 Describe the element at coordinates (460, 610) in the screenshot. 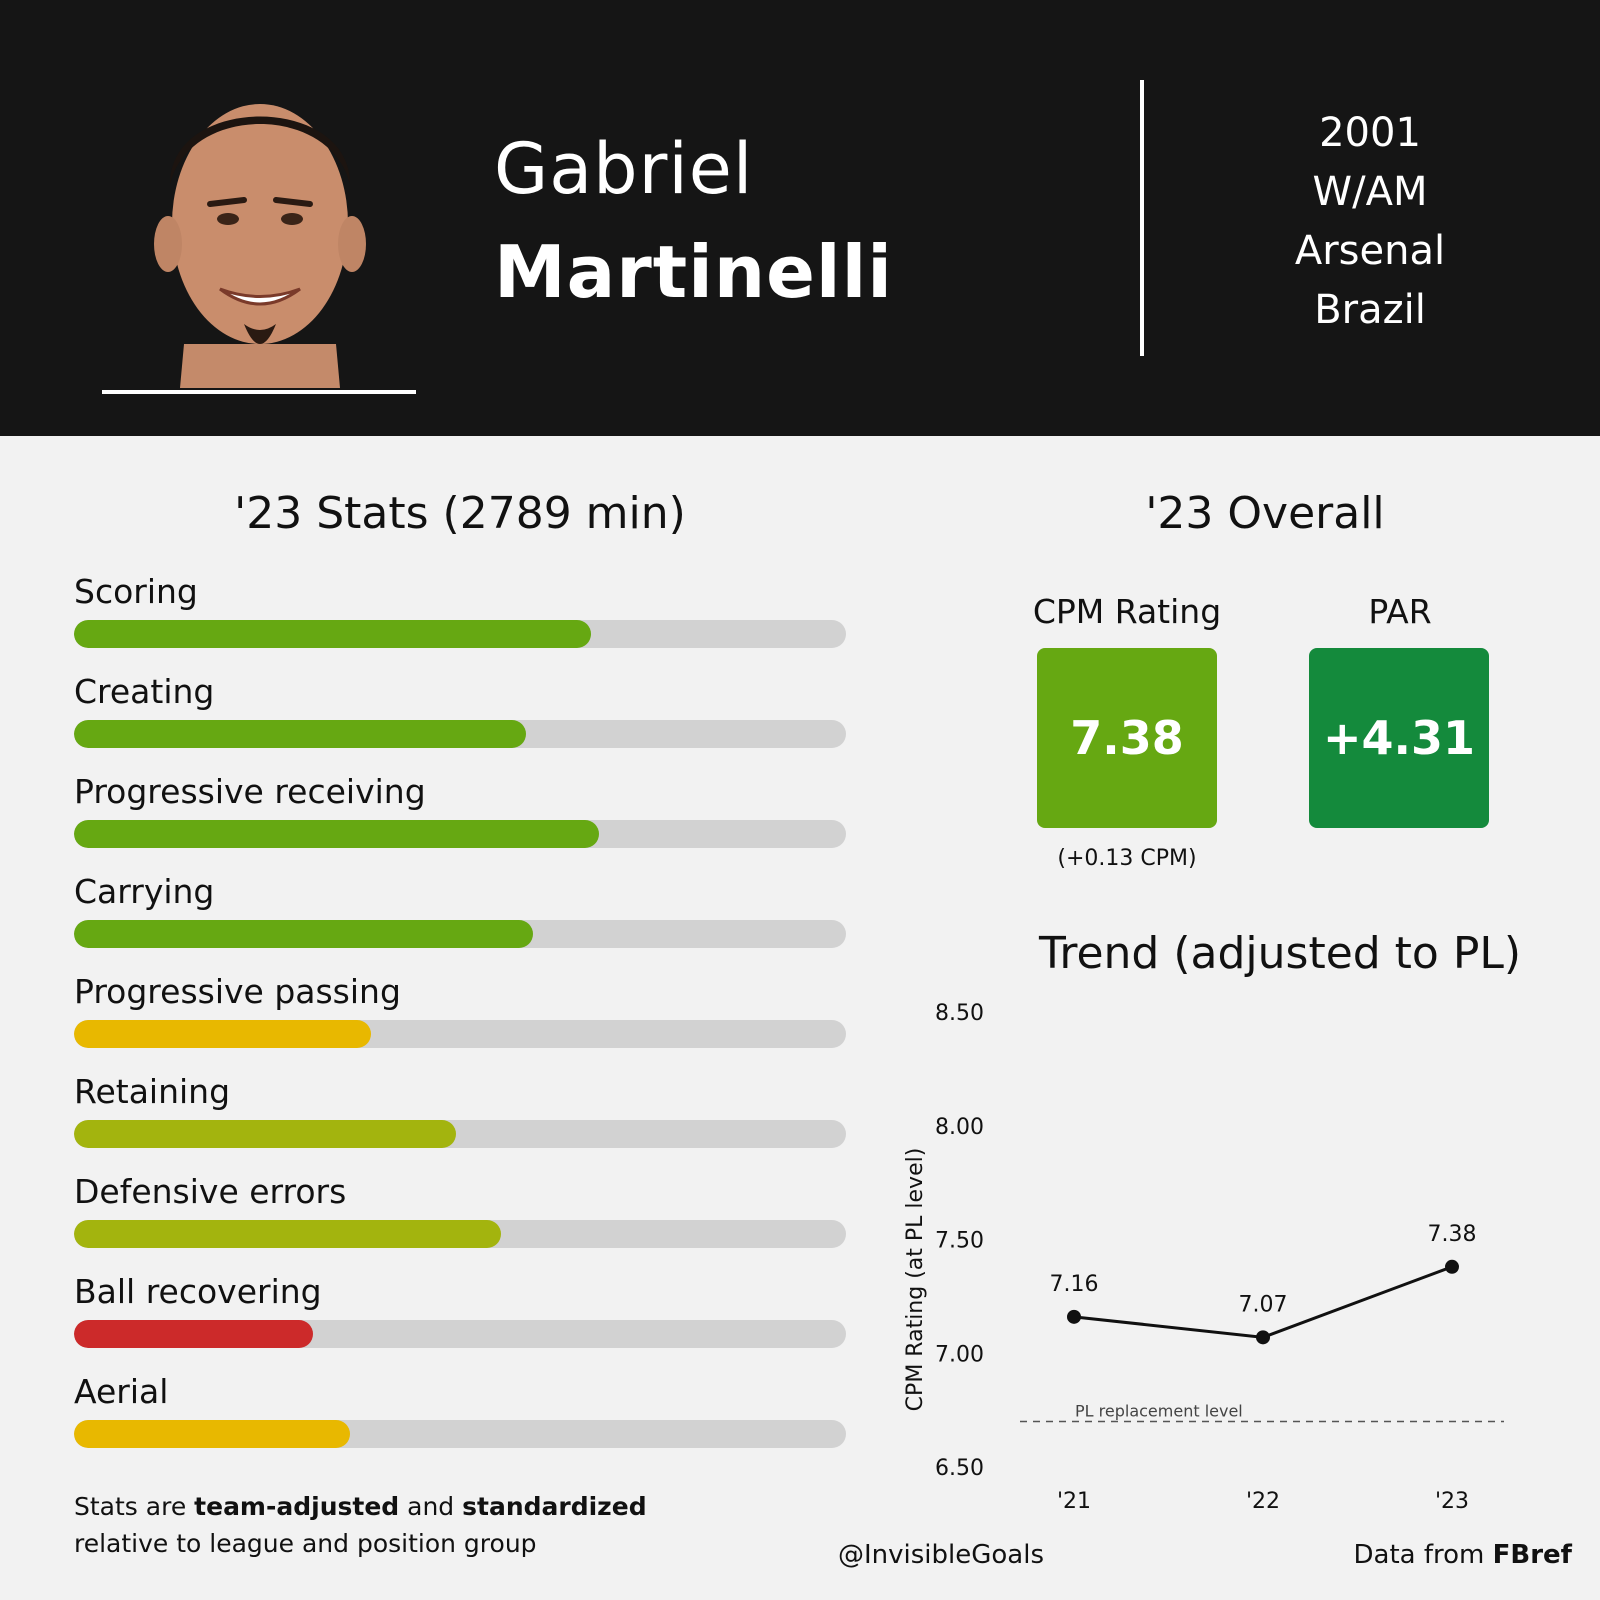

I see `stat-row: Scoring` at that location.